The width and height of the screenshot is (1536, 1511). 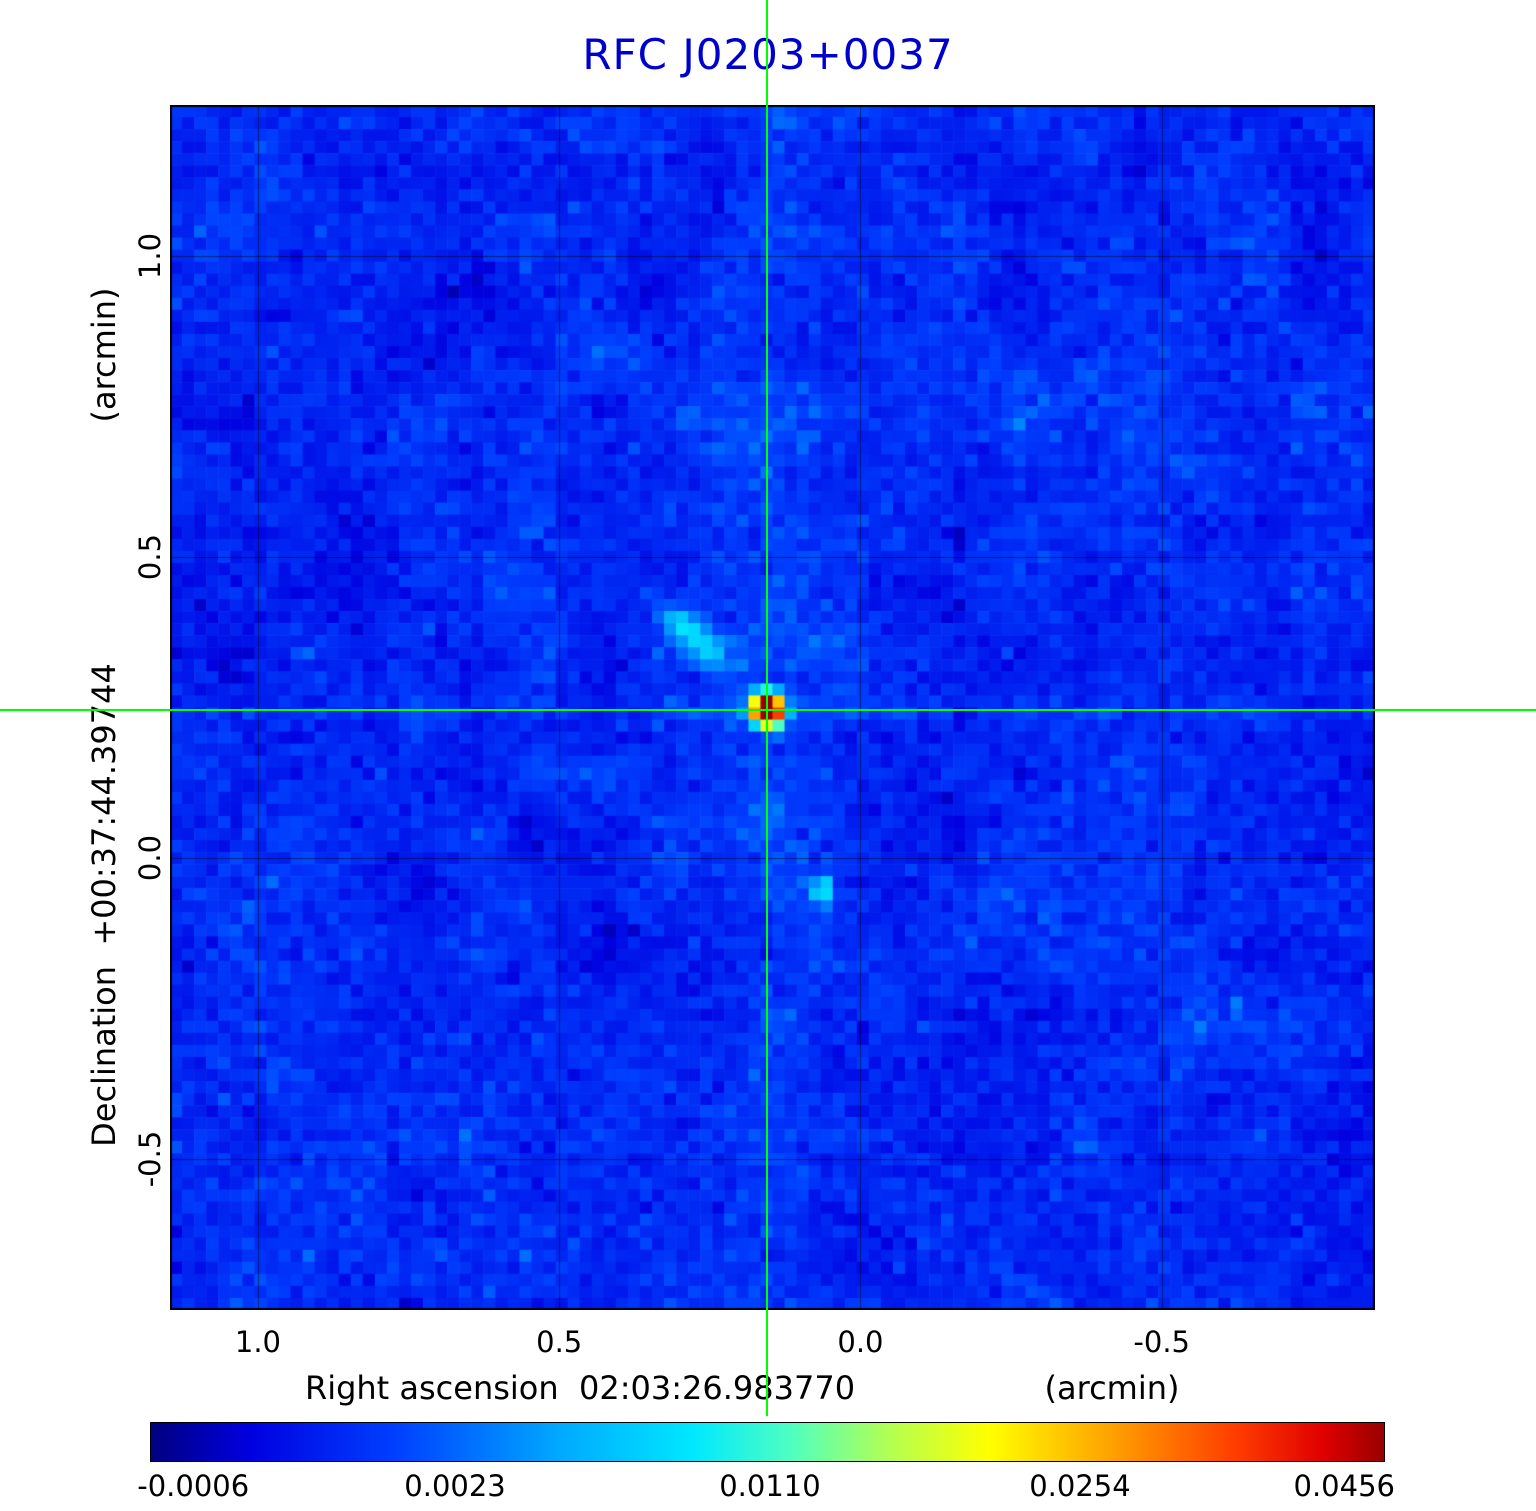 I want to click on y-axis-unit-label: (arcmin), so click(x=104, y=355).